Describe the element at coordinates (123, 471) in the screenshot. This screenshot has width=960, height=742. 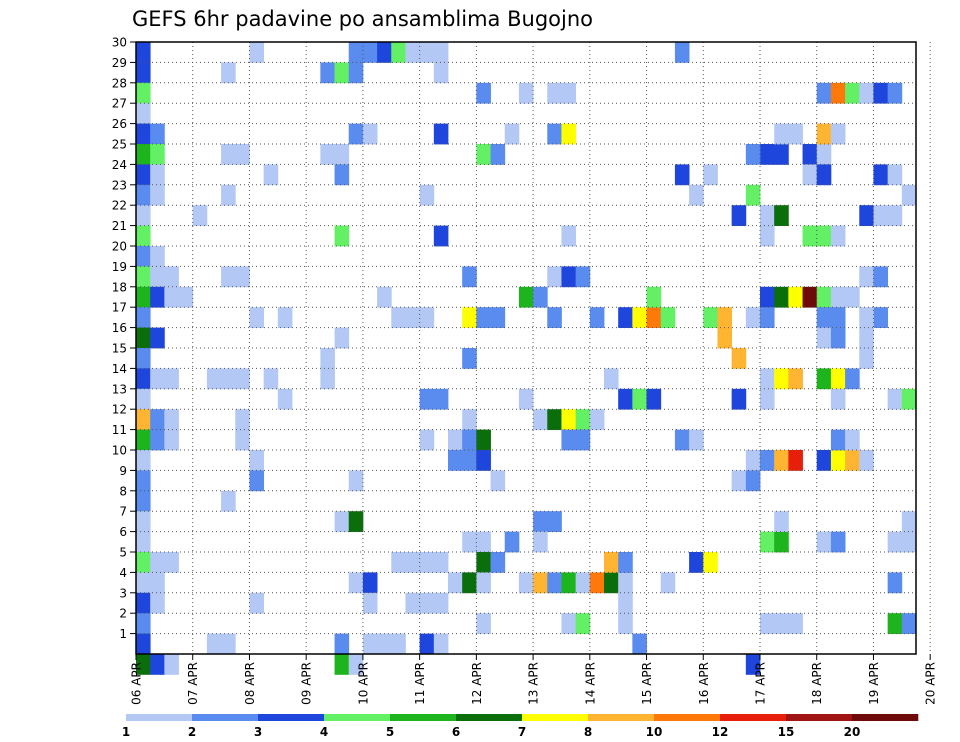
I see `y-tick-label: 9` at that location.